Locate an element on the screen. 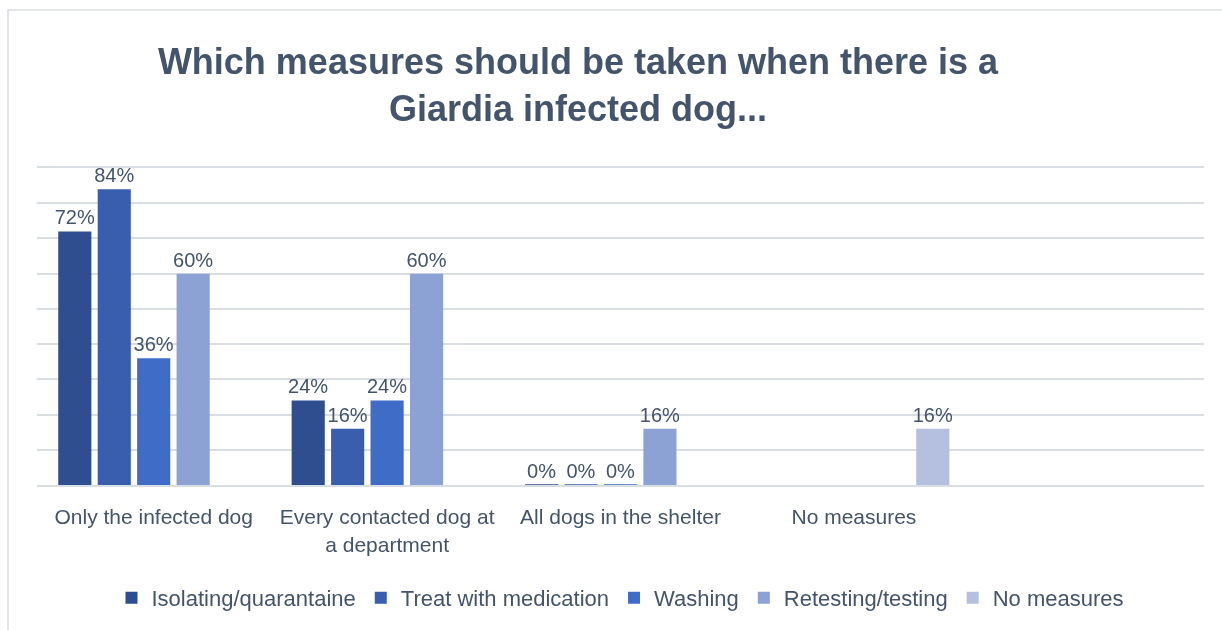 The image size is (1222, 630). data-label: 72% is located at coordinates (74, 217).